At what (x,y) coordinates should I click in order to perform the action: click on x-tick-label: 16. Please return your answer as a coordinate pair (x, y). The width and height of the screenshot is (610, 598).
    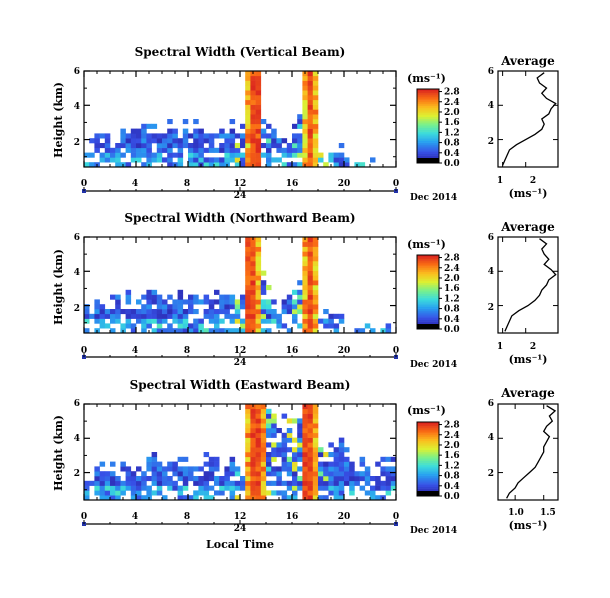
    Looking at the image, I should click on (292, 184).